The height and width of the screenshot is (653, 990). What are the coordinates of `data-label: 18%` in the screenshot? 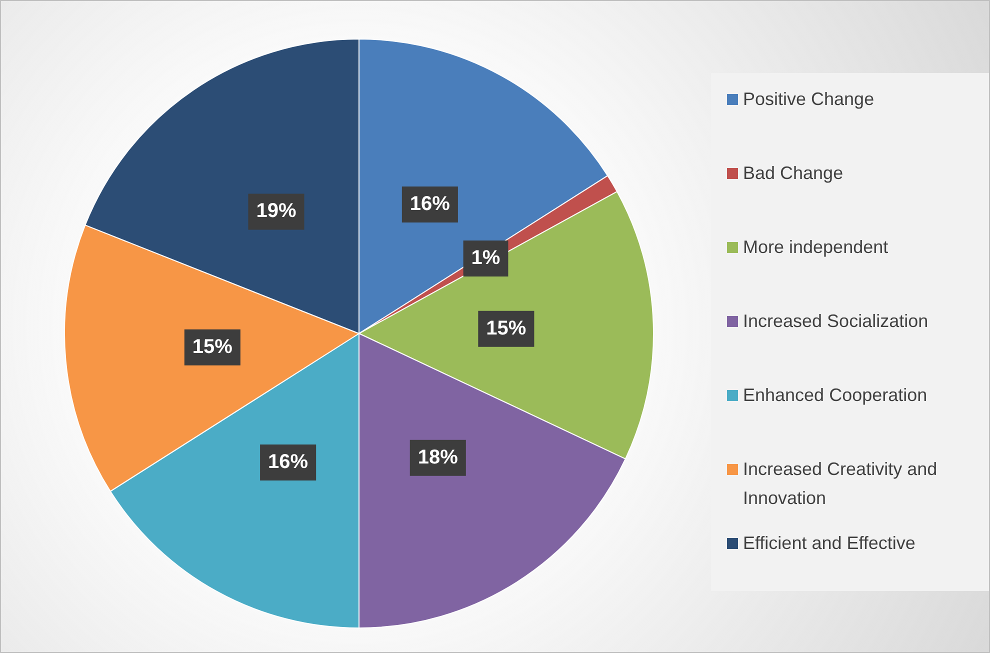 It's located at (438, 457).